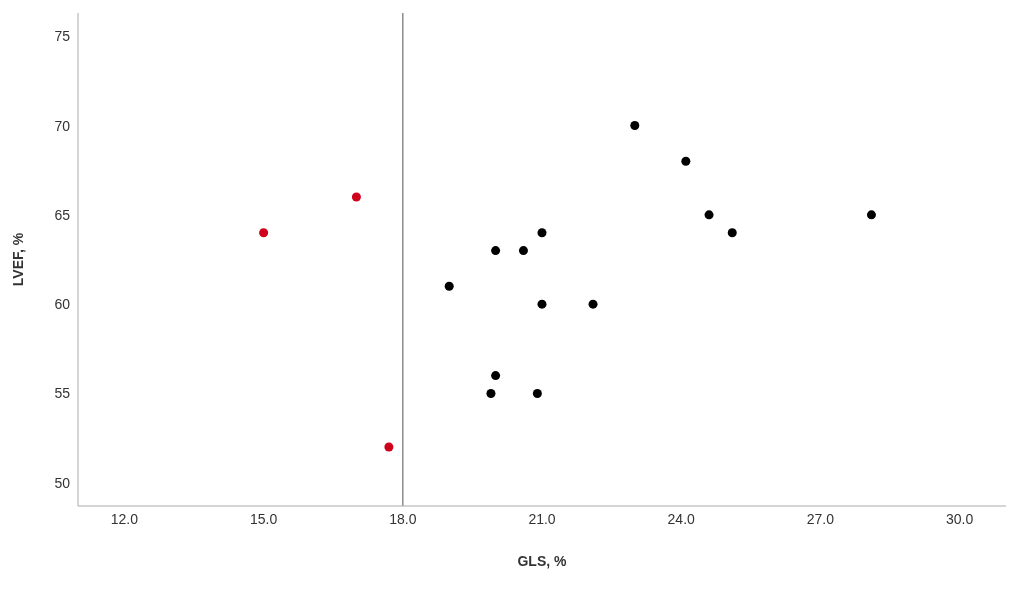  I want to click on y-tick-label: 65, so click(62, 214).